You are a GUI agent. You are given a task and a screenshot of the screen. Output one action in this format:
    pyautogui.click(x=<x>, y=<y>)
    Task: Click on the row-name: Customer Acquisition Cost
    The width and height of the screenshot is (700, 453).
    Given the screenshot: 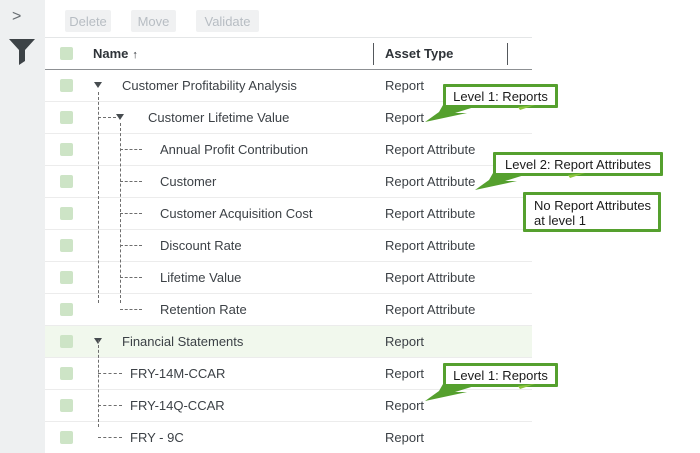 What is the action you would take?
    pyautogui.click(x=236, y=213)
    